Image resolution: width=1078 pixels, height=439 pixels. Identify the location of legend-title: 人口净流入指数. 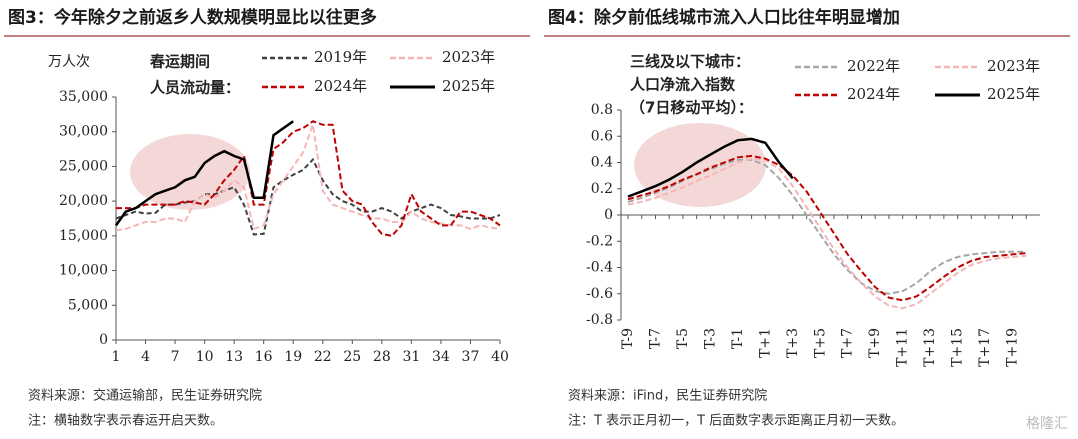
(683, 85).